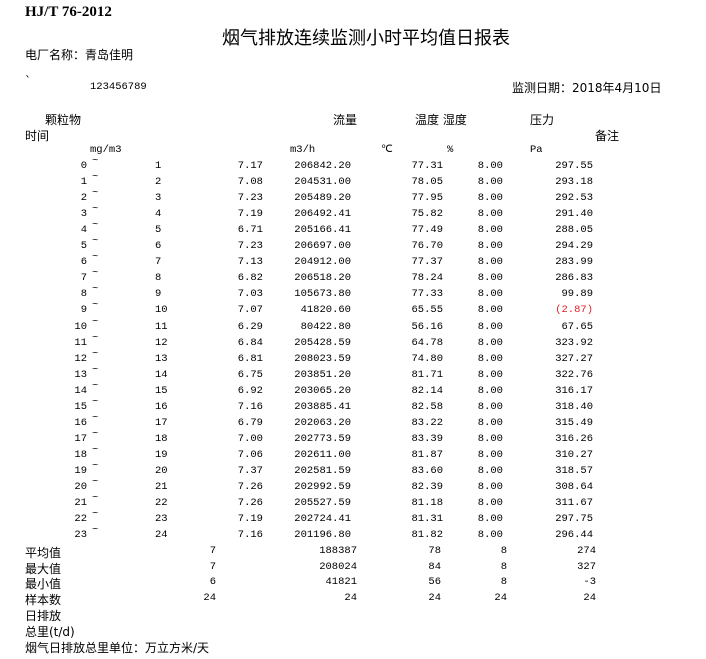 The image size is (706, 659). I want to click on temp-value: 64.78, so click(427, 342).